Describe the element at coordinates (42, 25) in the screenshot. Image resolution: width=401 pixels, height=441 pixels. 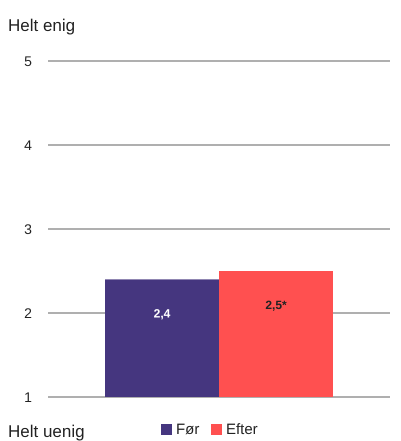
I see `text: Helt enig` at that location.